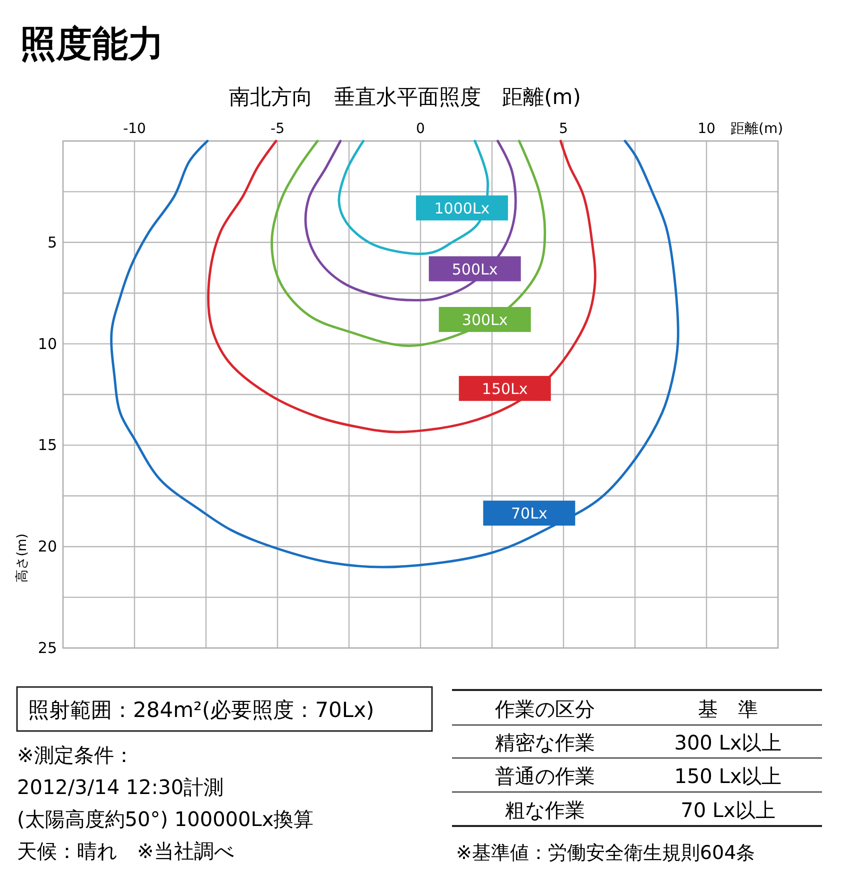 Image resolution: width=864 pixels, height=878 pixels. Describe the element at coordinates (75, 755) in the screenshot. I see `text: ※測定条件：` at that location.